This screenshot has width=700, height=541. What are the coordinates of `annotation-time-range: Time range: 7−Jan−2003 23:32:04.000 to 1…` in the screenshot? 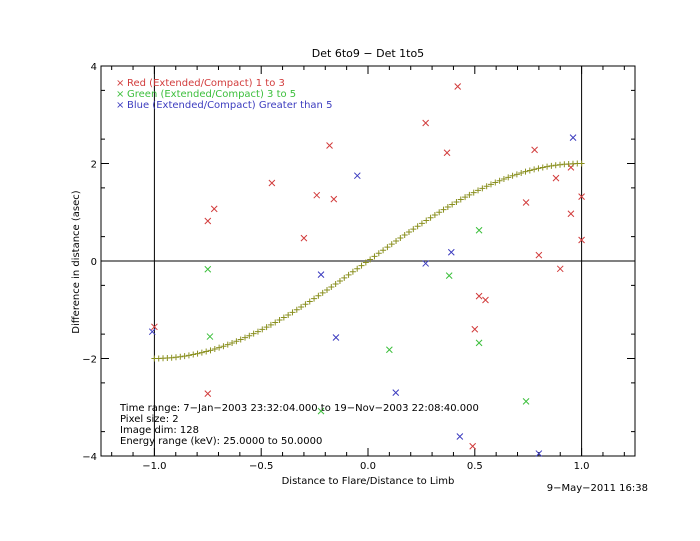 It's located at (299, 408).